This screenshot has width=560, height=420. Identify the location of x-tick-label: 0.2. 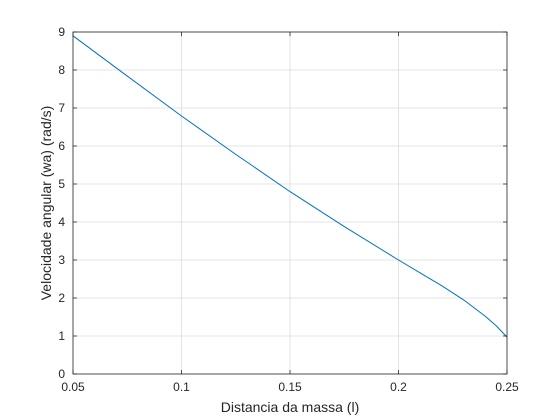
(398, 387).